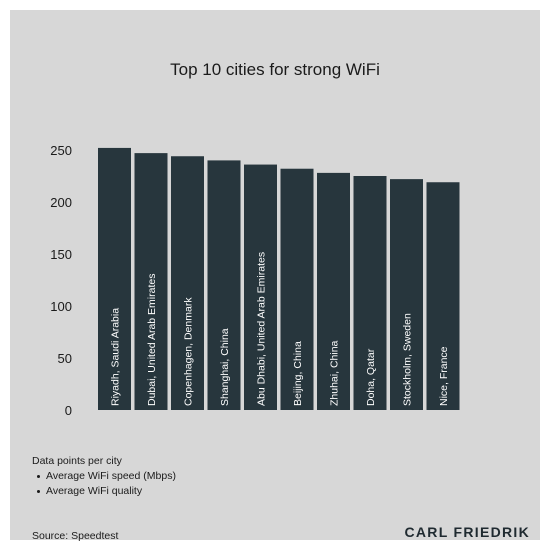  What do you see at coordinates (298, 373) in the screenshot?
I see `bar-category-label: Beijing, China` at bounding box center [298, 373].